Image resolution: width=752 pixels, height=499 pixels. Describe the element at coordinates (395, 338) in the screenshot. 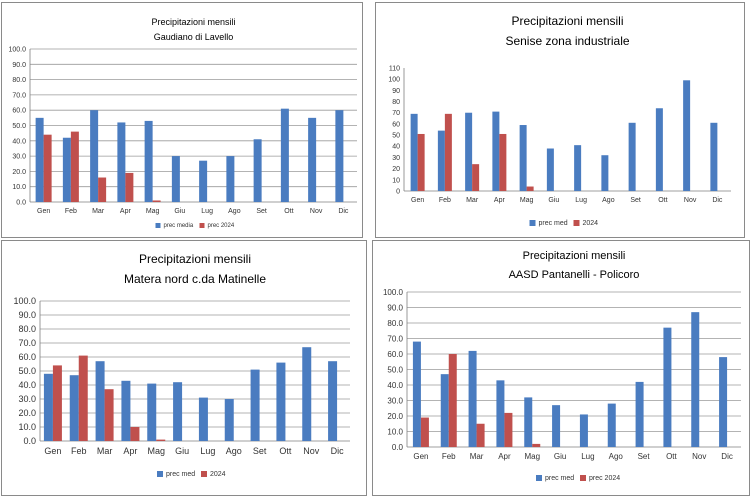

I see `chart4-ytick-label: 70.0` at that location.